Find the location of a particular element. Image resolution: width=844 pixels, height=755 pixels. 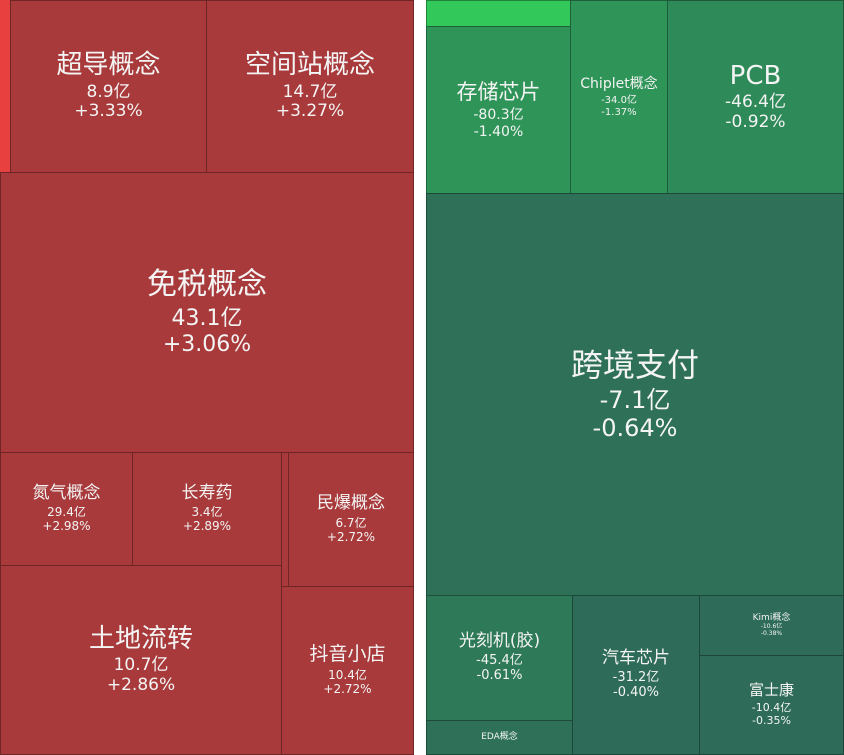

tile-name: EDA概念 is located at coordinates (499, 737).